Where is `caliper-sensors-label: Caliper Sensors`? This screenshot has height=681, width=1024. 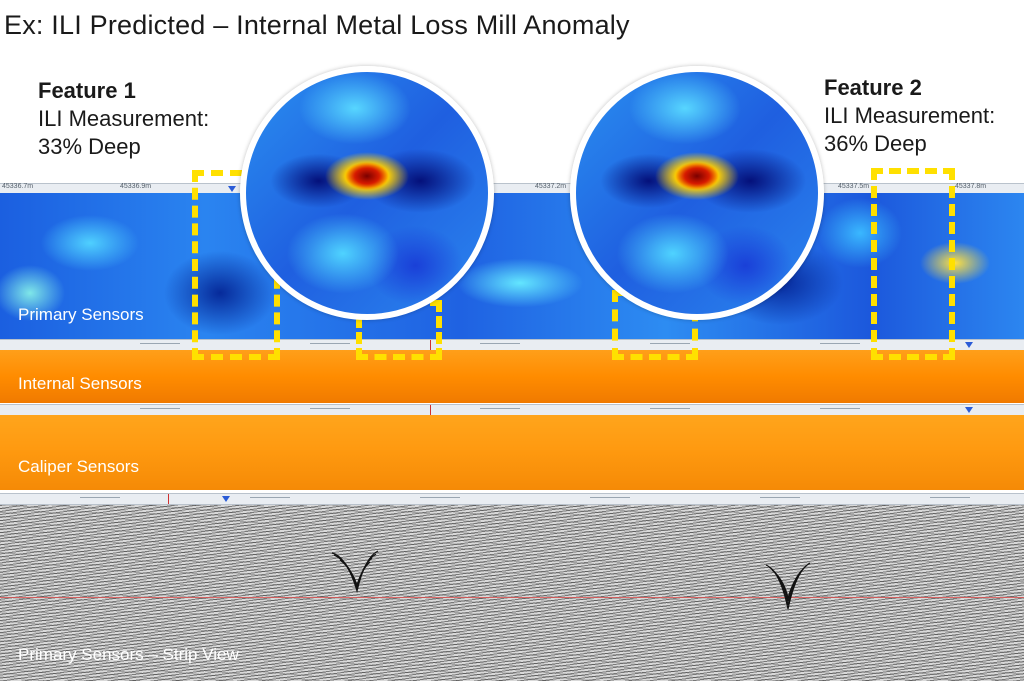
caliper-sensors-label: Caliper Sensors is located at coordinates (78, 466).